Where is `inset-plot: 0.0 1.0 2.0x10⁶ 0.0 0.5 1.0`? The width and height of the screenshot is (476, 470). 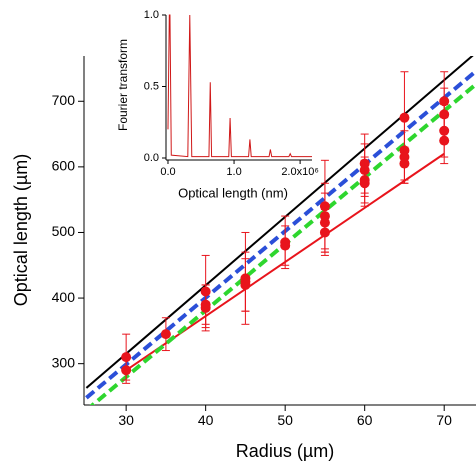
inset-plot: 0.0 1.0 2.0x10⁶ 0.0 0.5 1.0 is located at coordinates (231, 93).